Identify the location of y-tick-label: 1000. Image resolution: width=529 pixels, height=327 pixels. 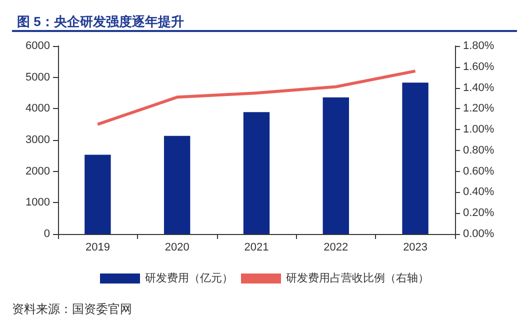
(38, 202).